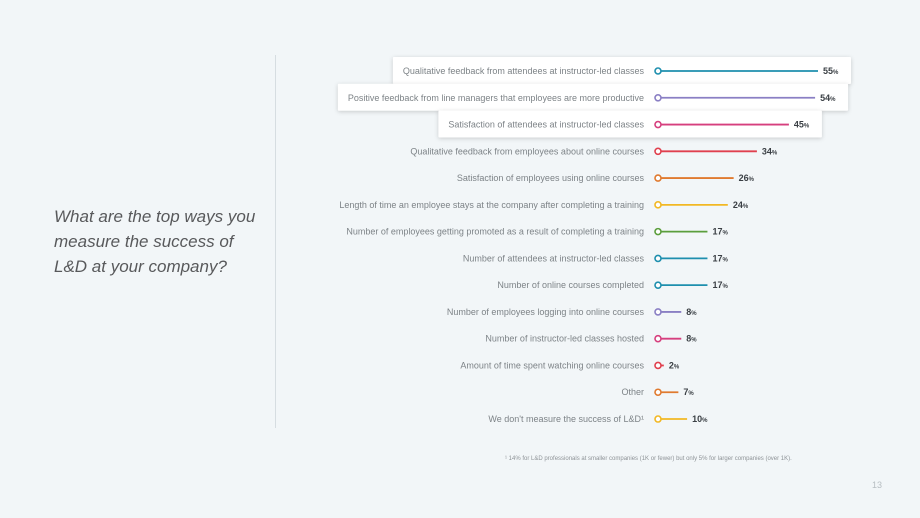 The width and height of the screenshot is (920, 518). Describe the element at coordinates (802, 125) in the screenshot. I see `value-label: 45%` at that location.